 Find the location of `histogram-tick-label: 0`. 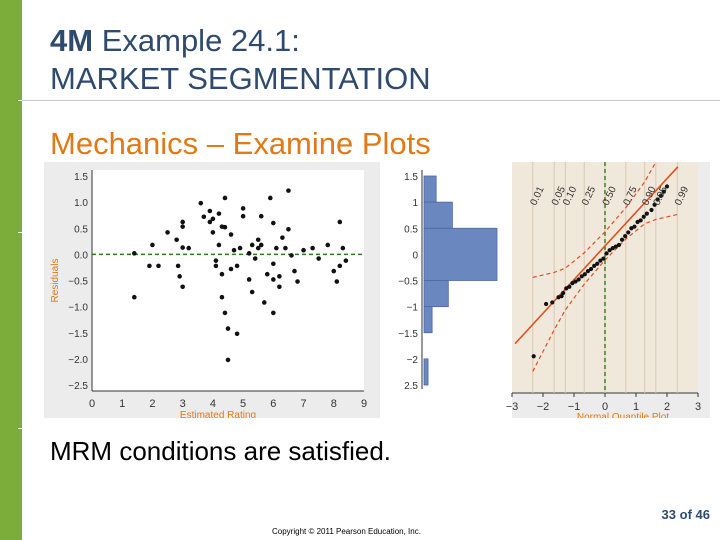

histogram-tick-label: 0 is located at coordinates (415, 255).